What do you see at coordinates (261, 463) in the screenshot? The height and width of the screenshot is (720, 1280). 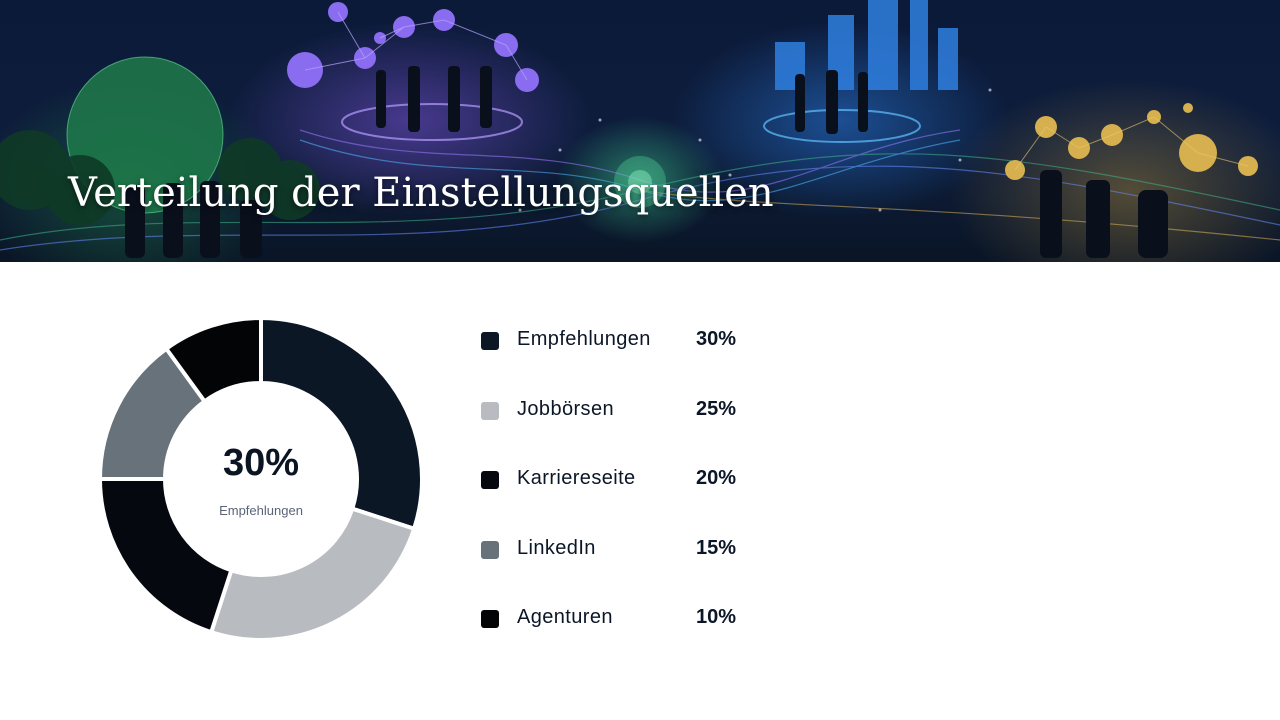 I see `donut-center-value: 30%` at bounding box center [261, 463].